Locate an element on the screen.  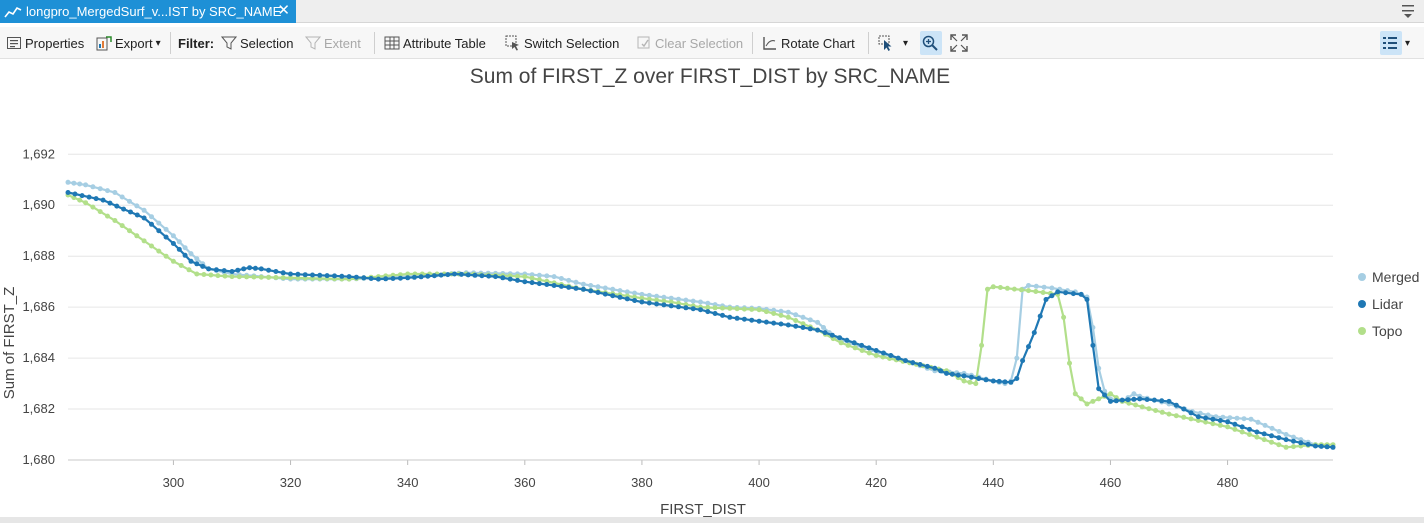
full-extent-button is located at coordinates (960, 43).